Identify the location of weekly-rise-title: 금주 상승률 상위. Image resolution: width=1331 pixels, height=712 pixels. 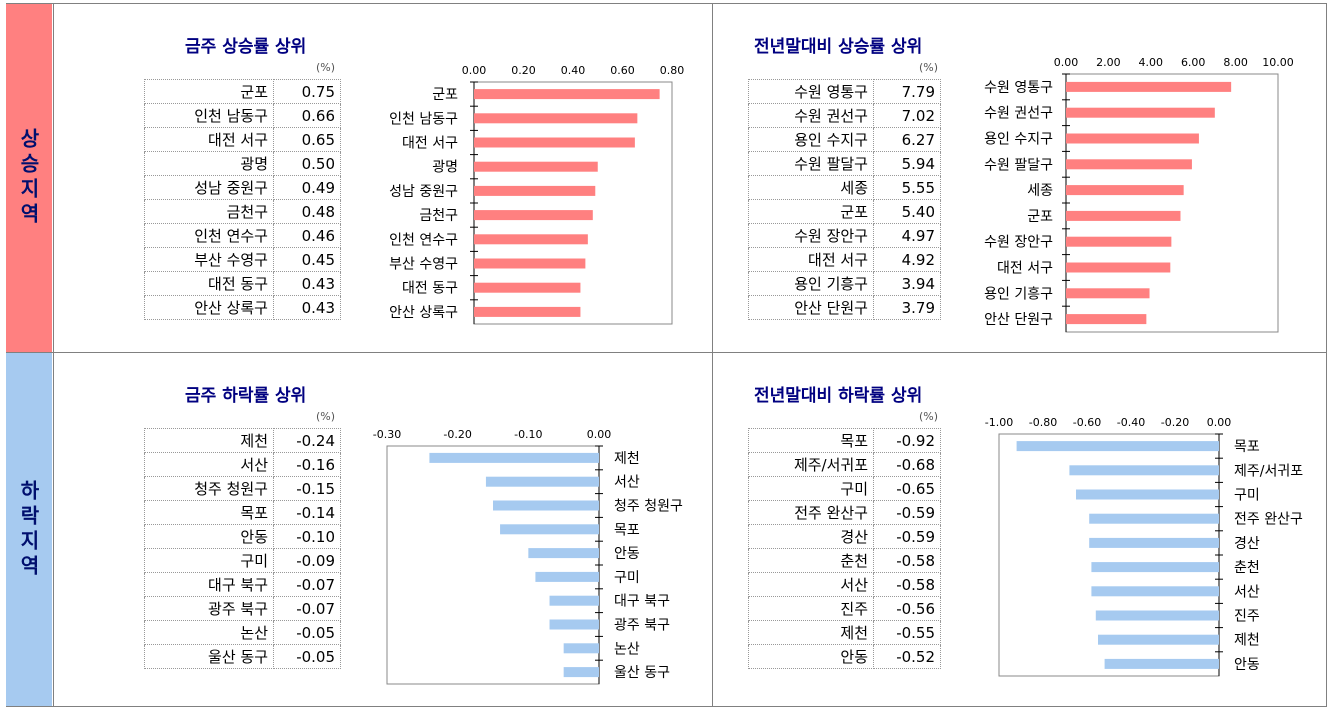
(246, 47).